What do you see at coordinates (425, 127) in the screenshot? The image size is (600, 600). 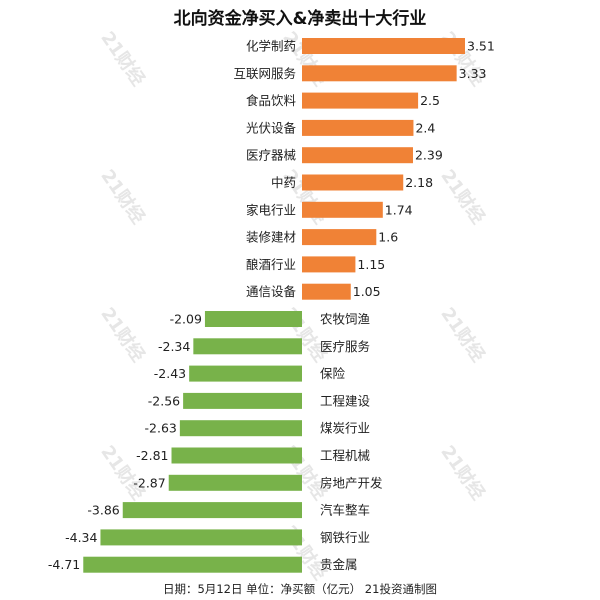 I see `value-label: 2.4` at bounding box center [425, 127].